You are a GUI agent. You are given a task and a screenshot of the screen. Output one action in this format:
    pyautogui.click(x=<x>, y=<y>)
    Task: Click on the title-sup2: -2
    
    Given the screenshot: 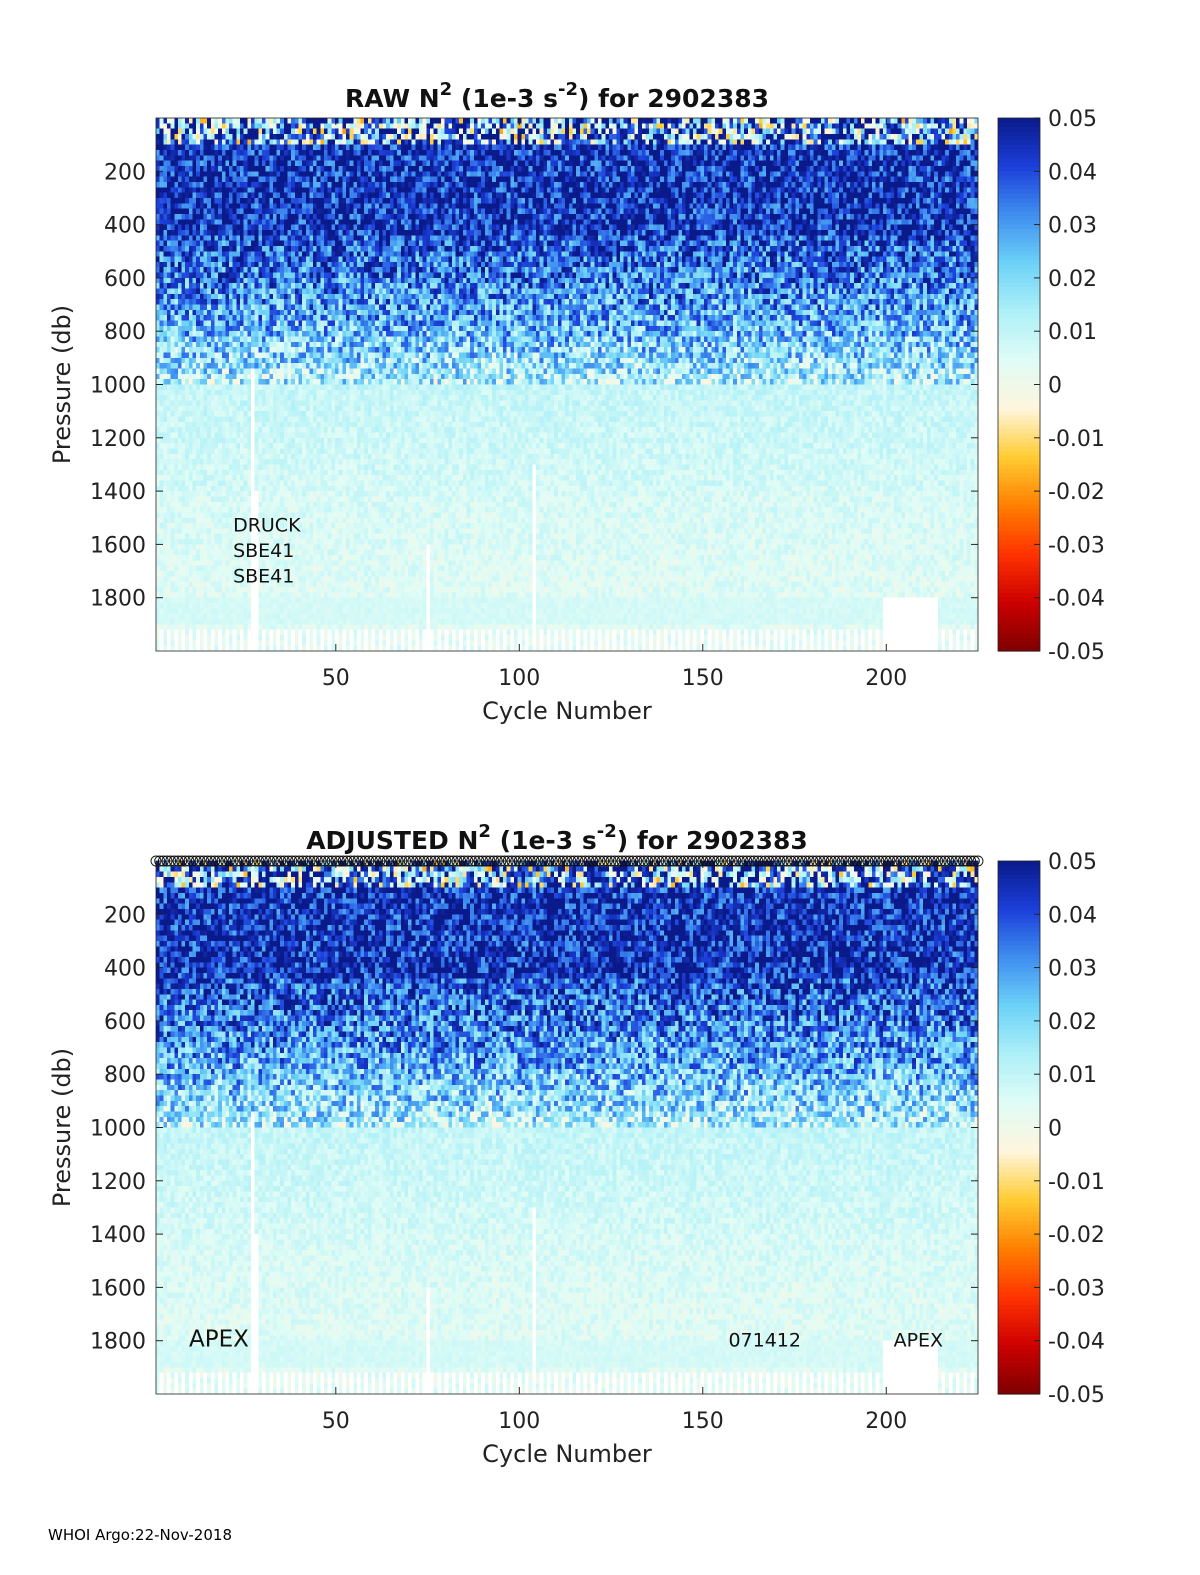 What is the action you would take?
    pyautogui.click(x=607, y=831)
    